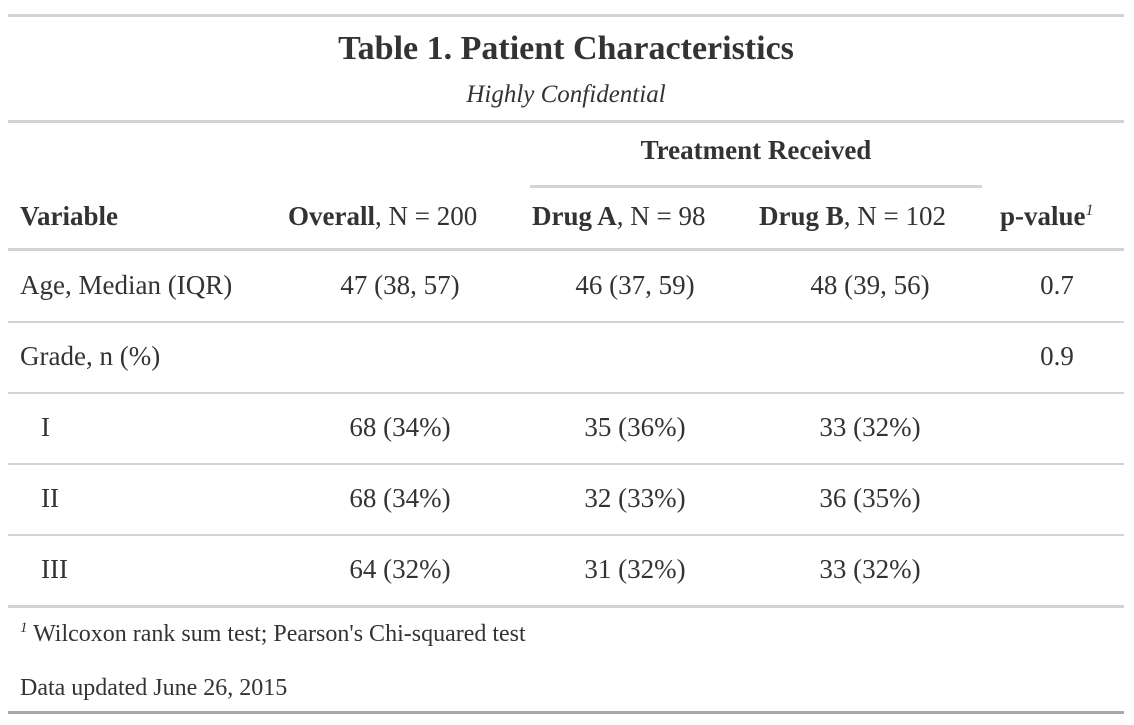  Describe the element at coordinates (24, 628) in the screenshot. I see `footnote-mark: 1` at that location.